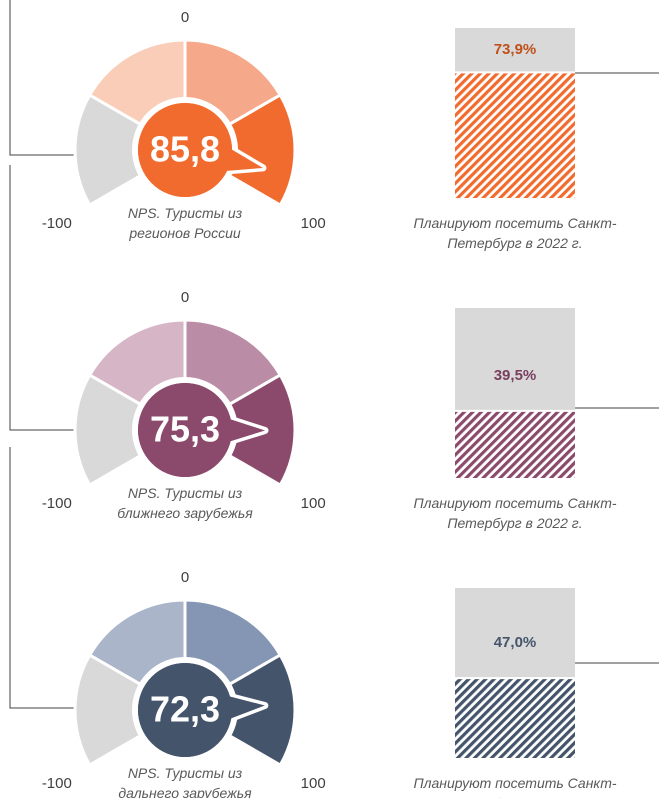  I want to click on value-label: 85,8, so click(185, 149).